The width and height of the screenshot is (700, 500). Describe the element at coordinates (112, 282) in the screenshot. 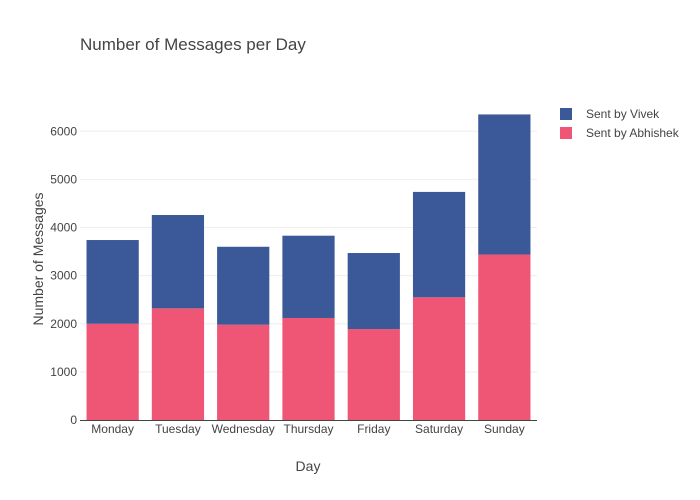

I see `bar-sent-by-vivek-monday` at that location.